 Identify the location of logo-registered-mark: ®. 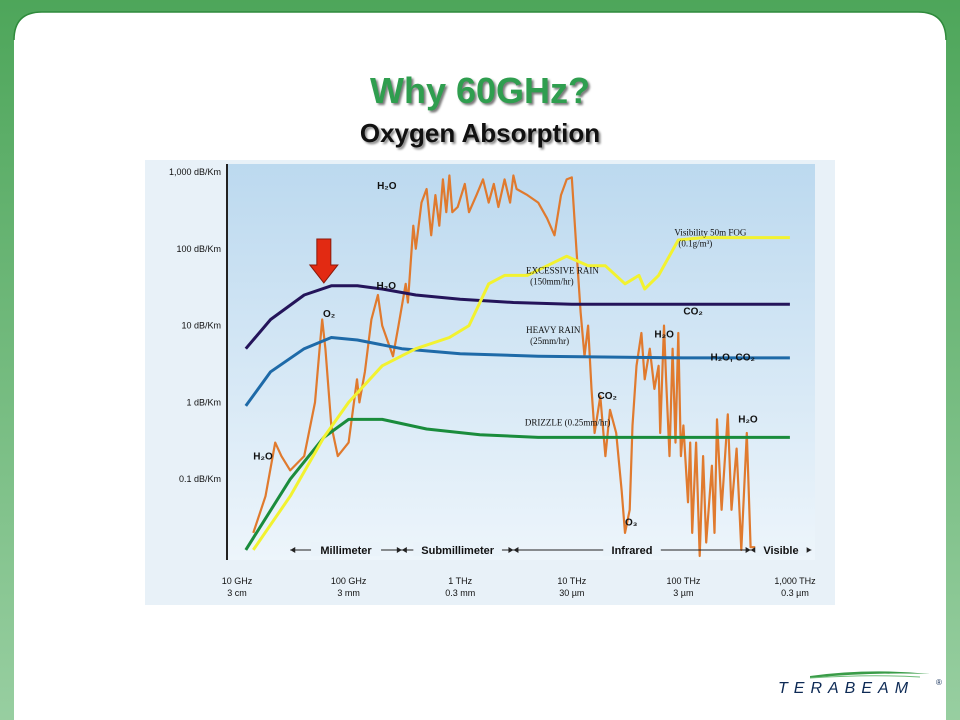
(939, 682).